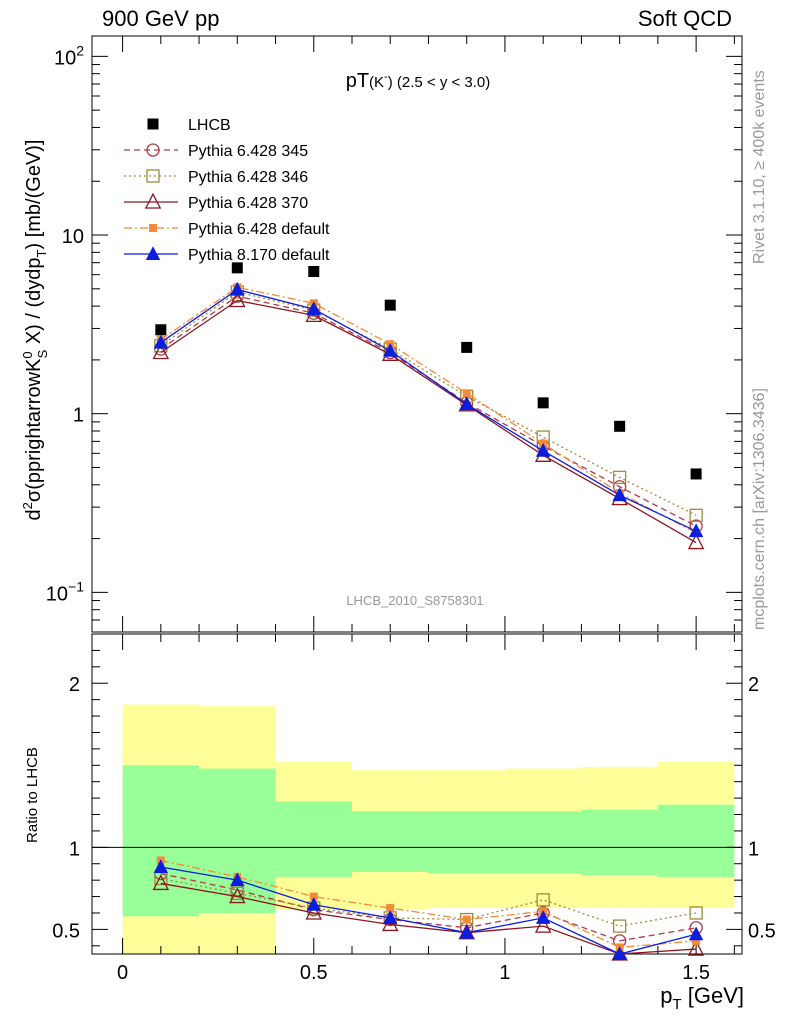  I want to click on analysis-watermark: LHCB_2010_S8758301, so click(414, 600).